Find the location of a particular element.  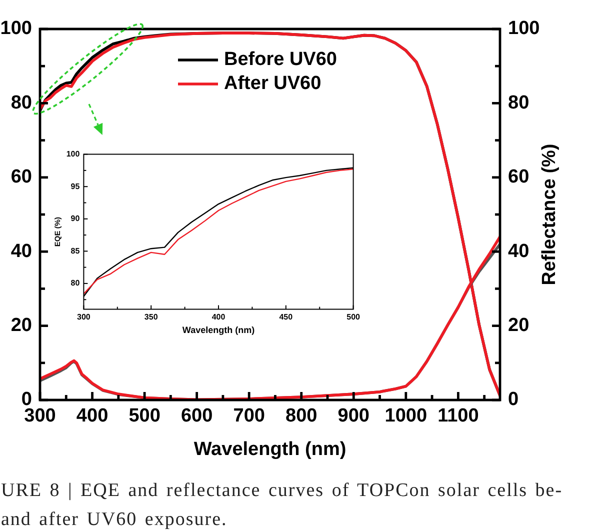

y2-tick-label: 20 is located at coordinates (519, 325).